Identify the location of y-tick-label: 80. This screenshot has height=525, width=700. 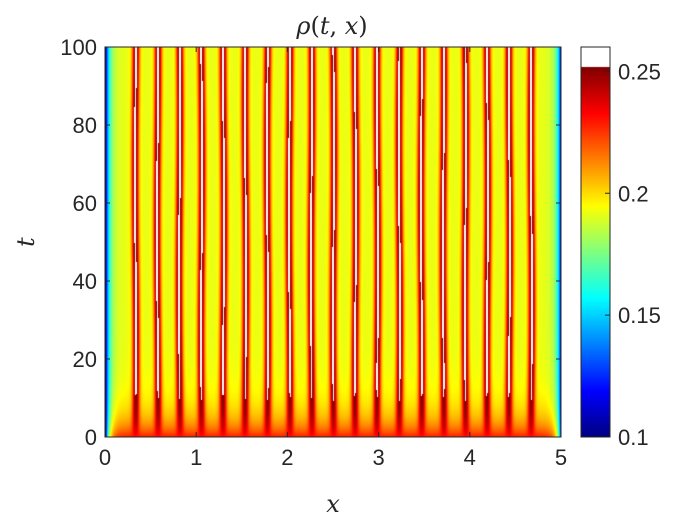
(85, 125).